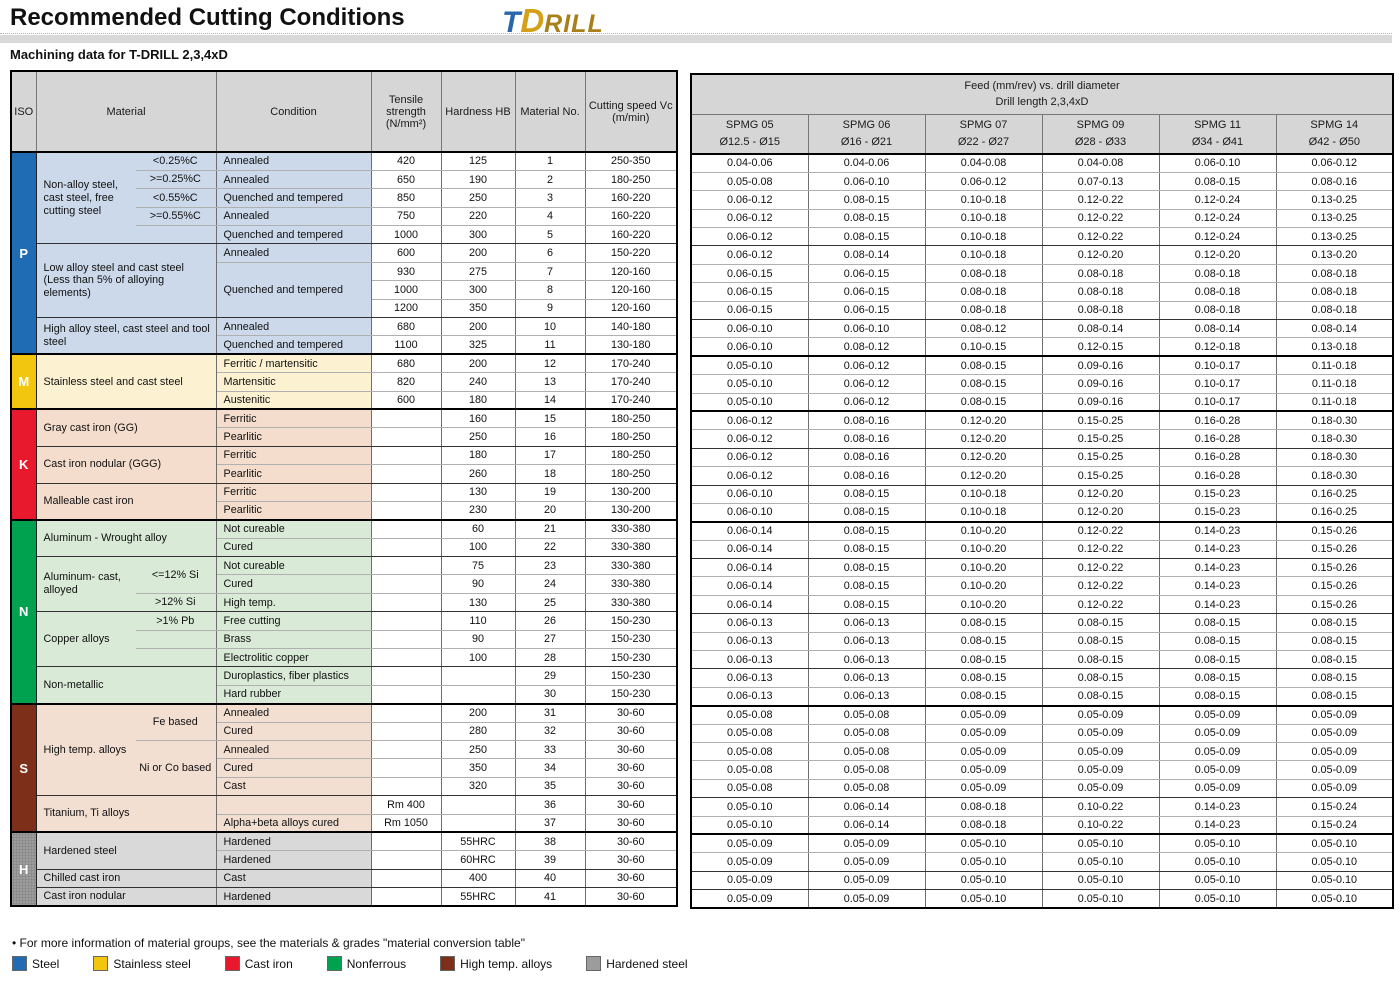 This screenshot has height=1000, width=1400. What do you see at coordinates (344, 180) in the screenshot?
I see `table-row: >=0.25%C Annealed 650 190 2 180-250` at bounding box center [344, 180].